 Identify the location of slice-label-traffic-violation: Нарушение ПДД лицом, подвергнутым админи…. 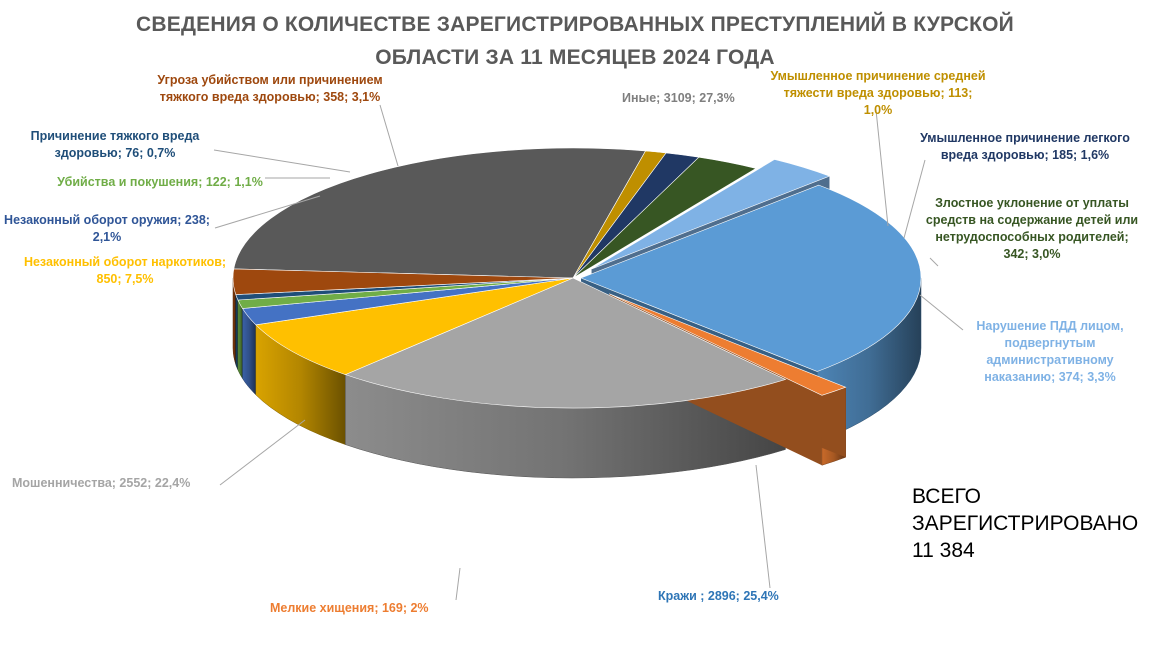
(1050, 351).